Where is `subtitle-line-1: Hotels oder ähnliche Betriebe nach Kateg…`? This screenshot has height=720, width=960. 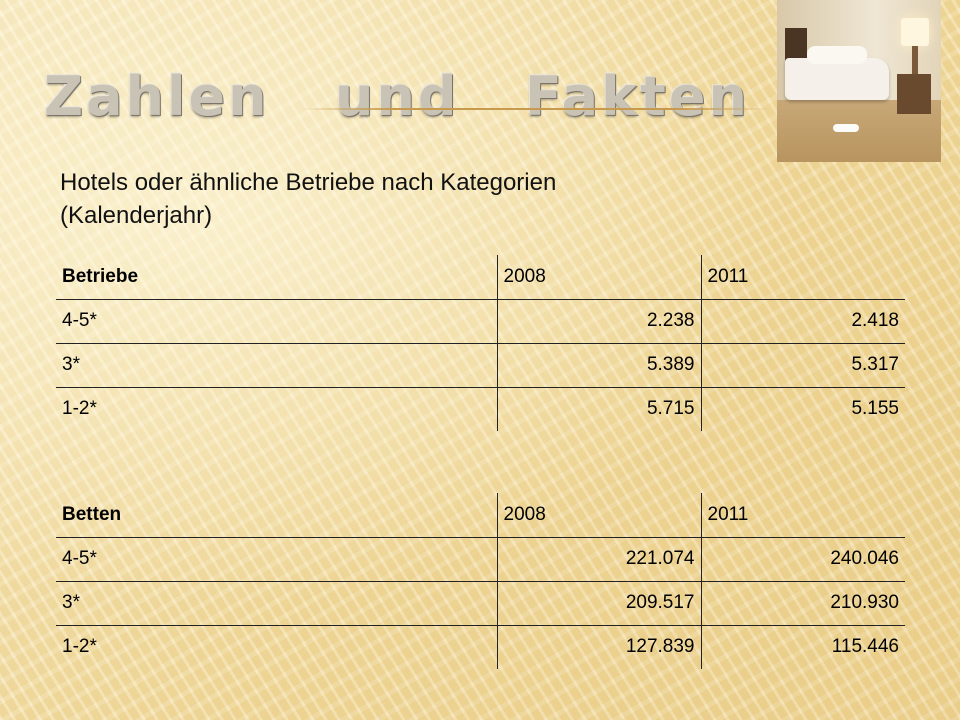
subtitle-line-1: Hotels oder ähnliche Betriebe nach Kateg… is located at coordinates (308, 182).